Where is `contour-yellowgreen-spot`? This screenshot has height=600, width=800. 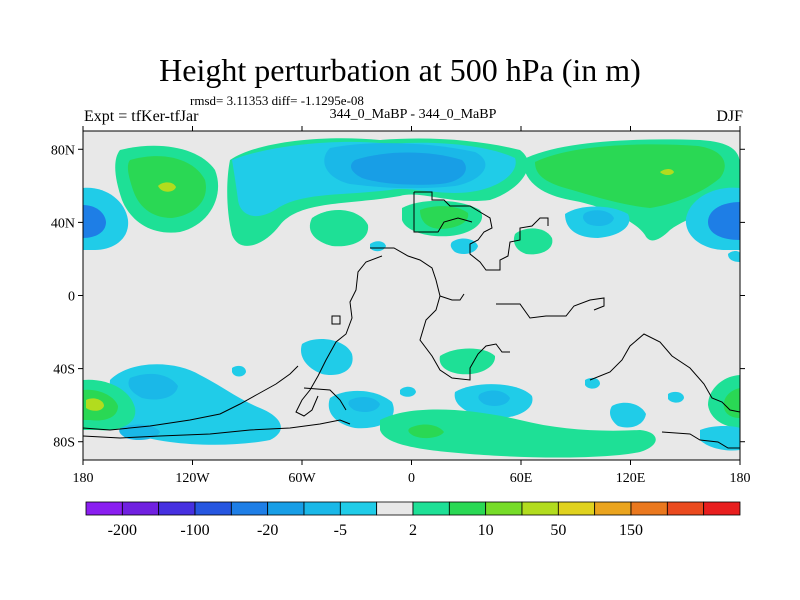 contour-yellowgreen-spot is located at coordinates (667, 172).